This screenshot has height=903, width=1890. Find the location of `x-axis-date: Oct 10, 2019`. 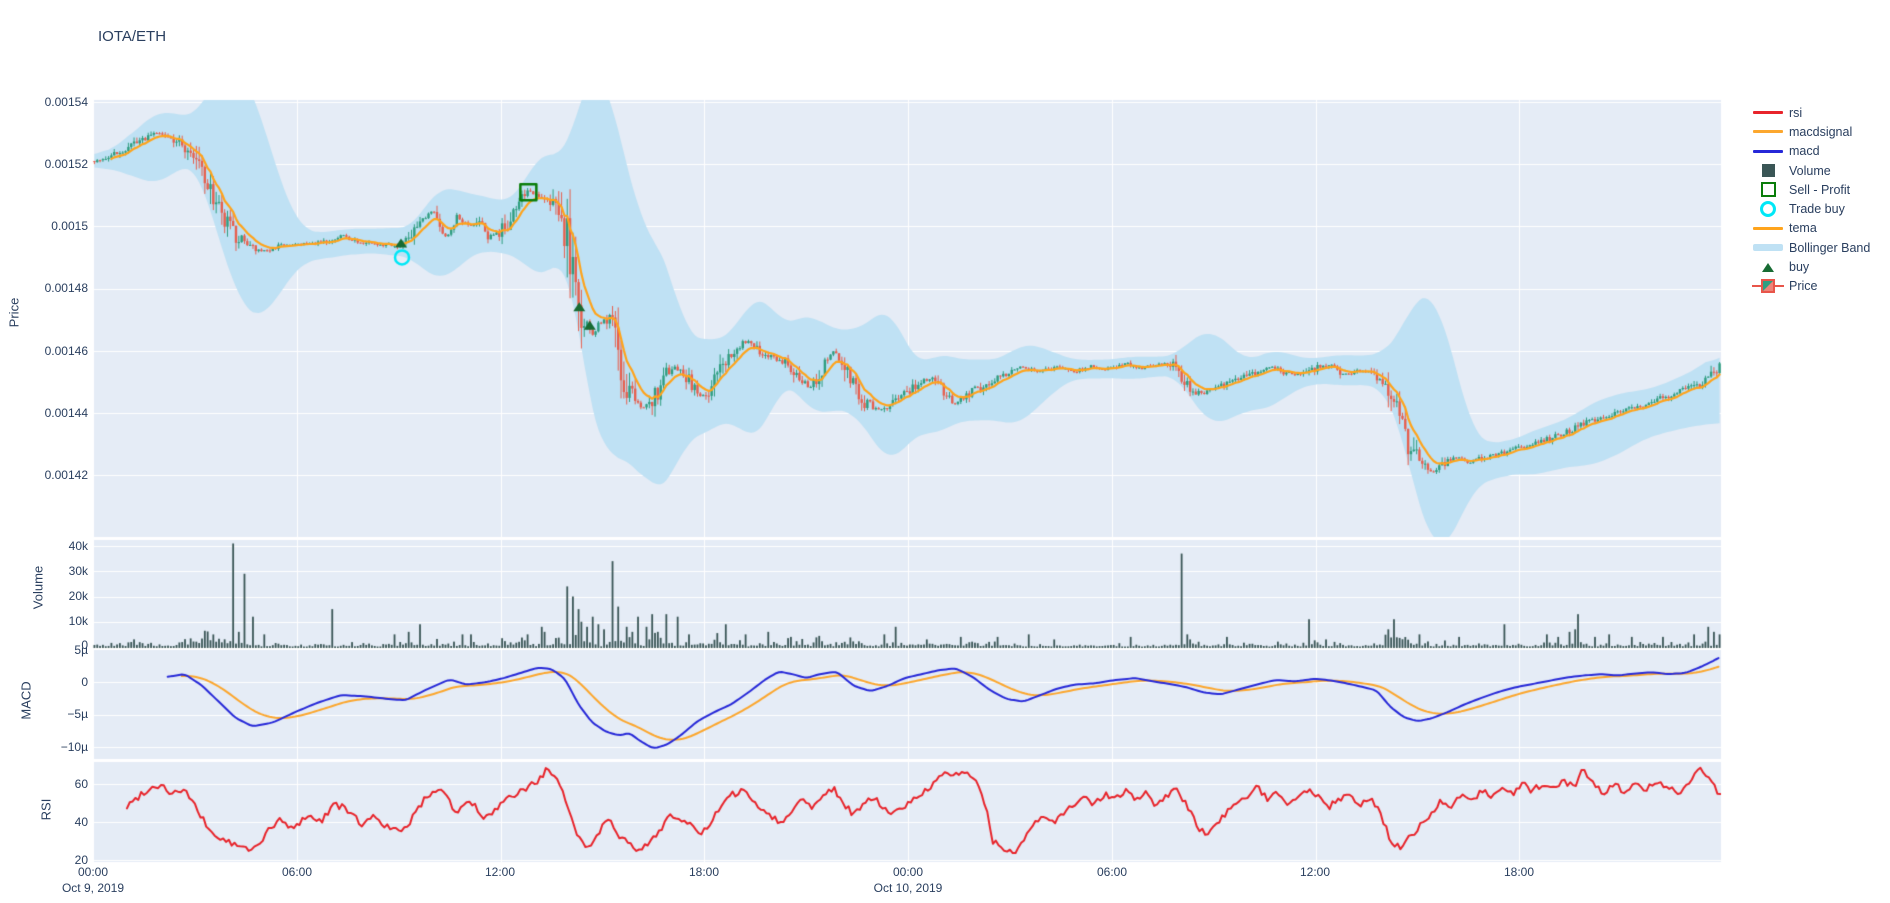

x-axis-date: Oct 10, 2019 is located at coordinates (908, 888).